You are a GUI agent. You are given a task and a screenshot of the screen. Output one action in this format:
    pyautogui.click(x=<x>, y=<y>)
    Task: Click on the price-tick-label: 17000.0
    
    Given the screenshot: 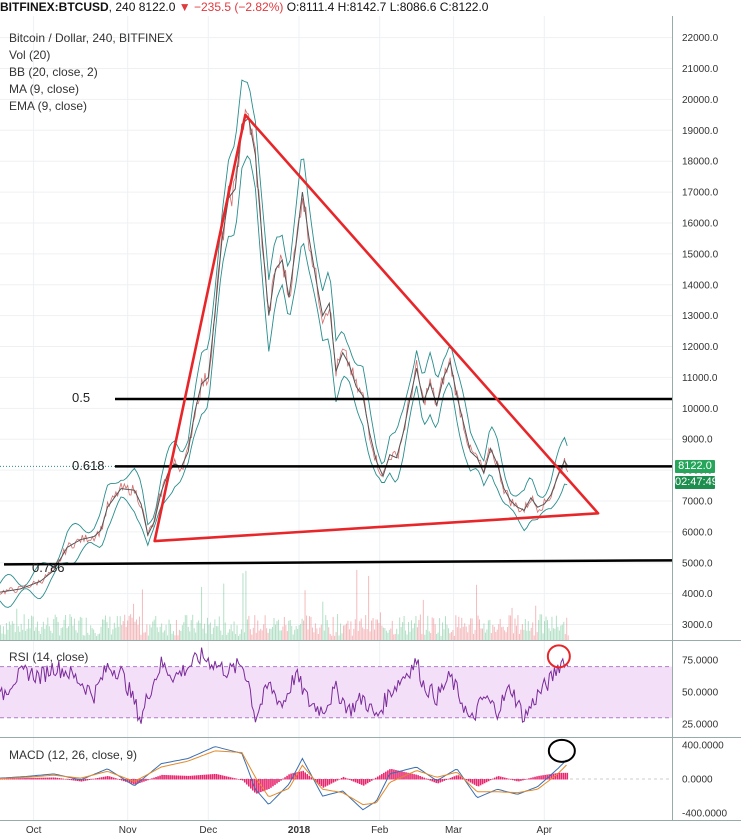 What is the action you would take?
    pyautogui.click(x=700, y=193)
    